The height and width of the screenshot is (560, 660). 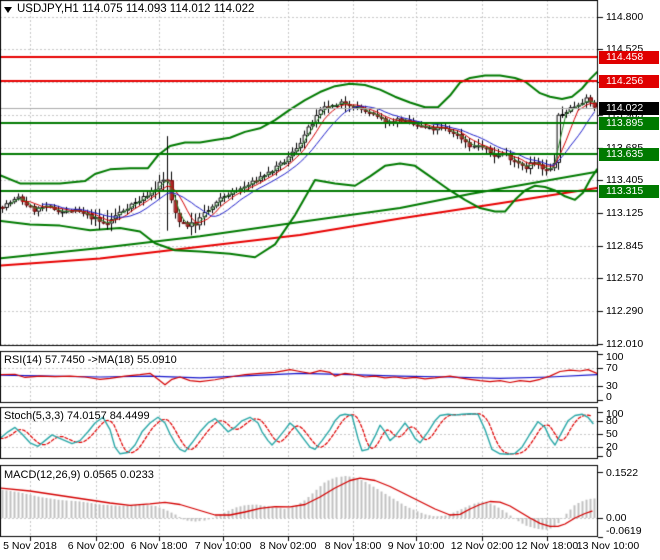 I want to click on macd-label: MACD(12,26,9) 0.0565 0.0233, so click(x=79, y=475).